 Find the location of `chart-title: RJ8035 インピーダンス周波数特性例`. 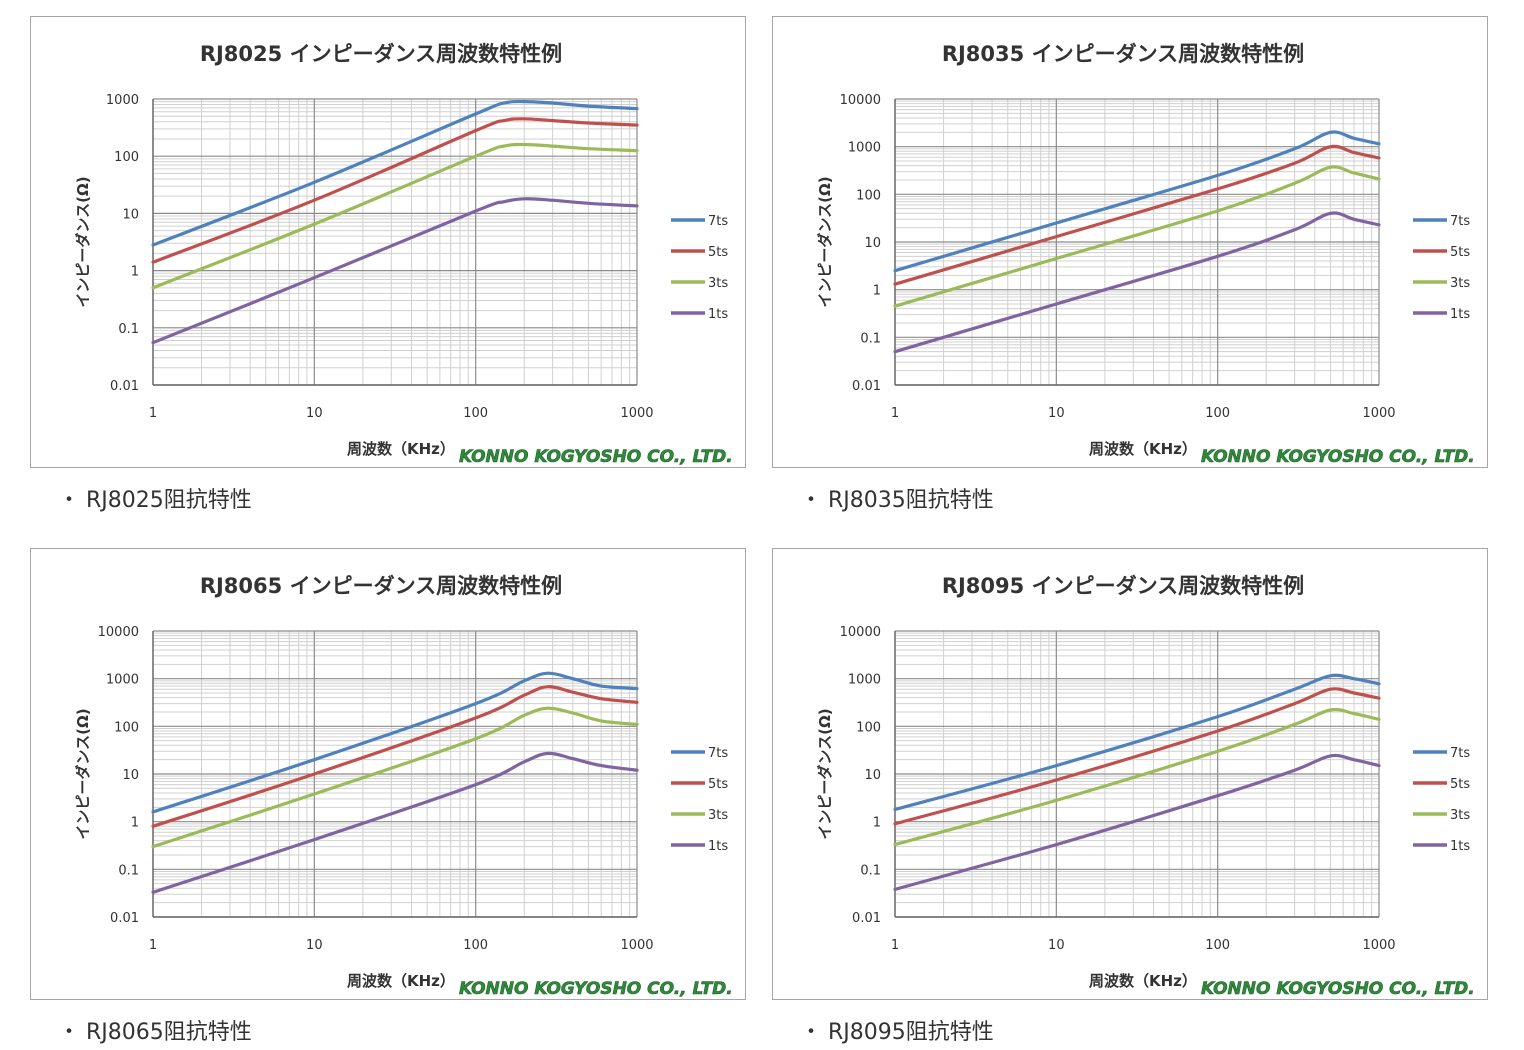

chart-title: RJ8035 インピーダンス周波数特性例 is located at coordinates (1123, 54).